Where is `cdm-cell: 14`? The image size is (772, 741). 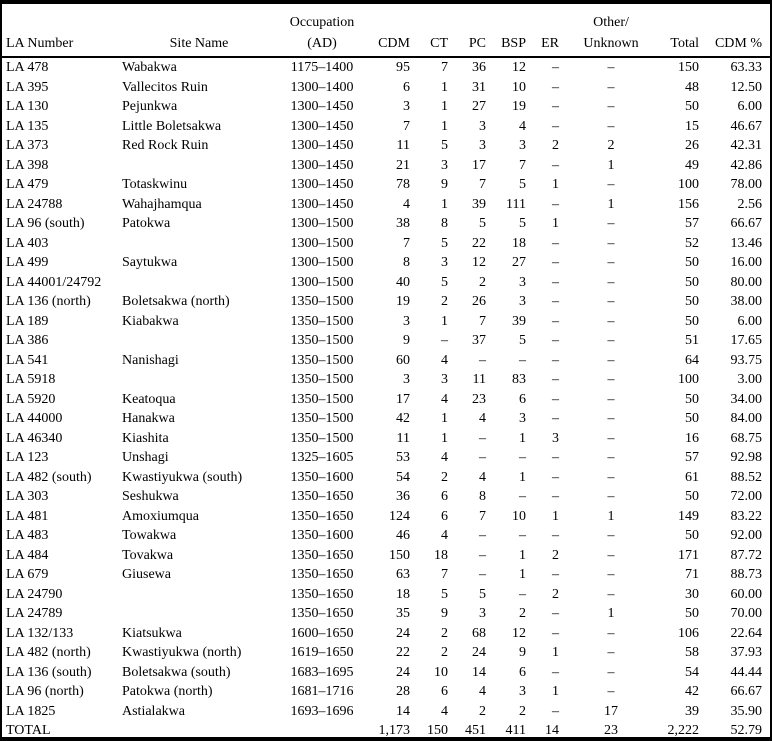 cdm-cell: 14 is located at coordinates (403, 711).